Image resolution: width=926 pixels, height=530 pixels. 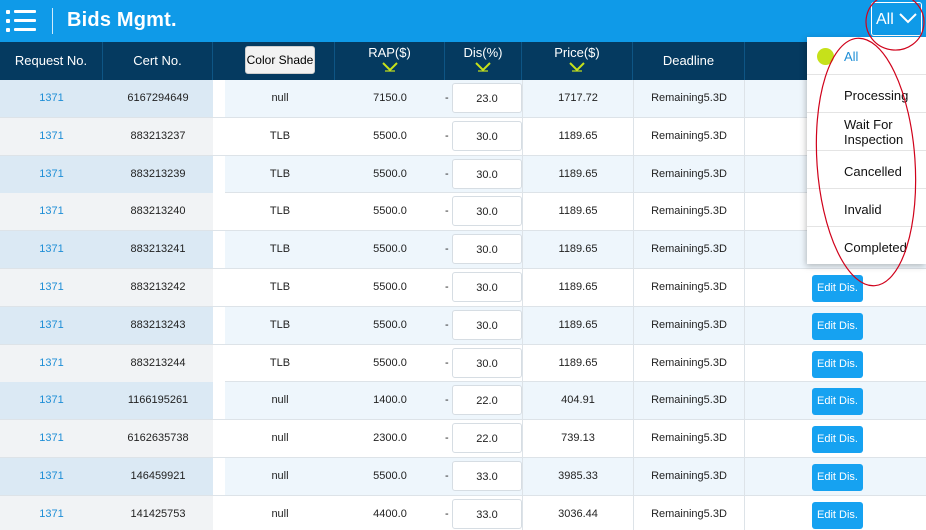 I want to click on top-bar: Bids Mgmt. All, so click(x=463, y=21).